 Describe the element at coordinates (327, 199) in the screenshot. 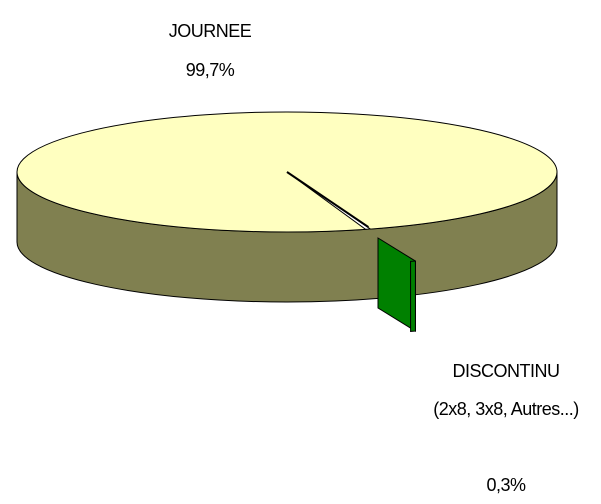

I see `slice-edge` at that location.